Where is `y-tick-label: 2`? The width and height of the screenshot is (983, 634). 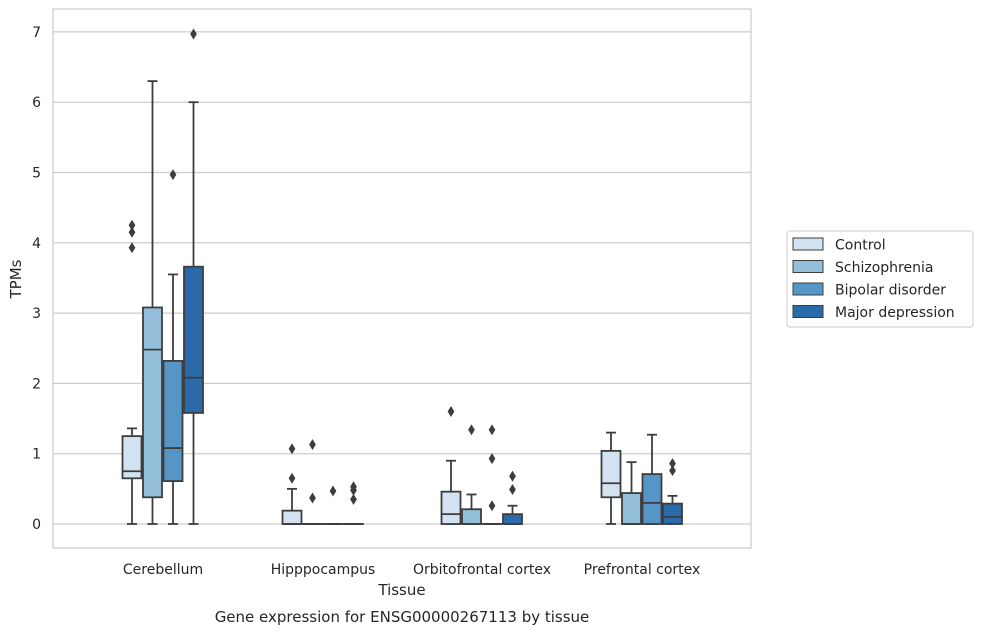
y-tick-label: 2 is located at coordinates (36, 384).